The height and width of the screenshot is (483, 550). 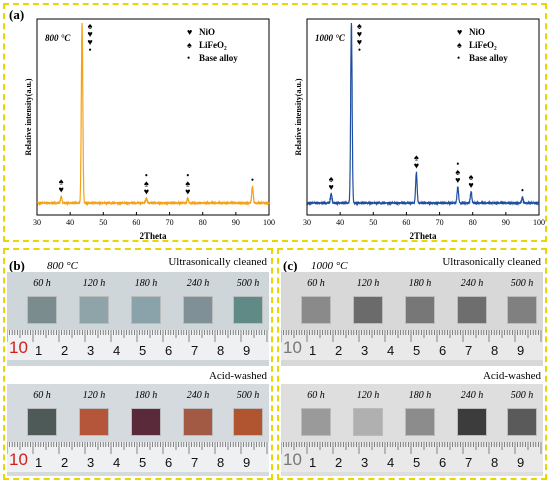 What do you see at coordinates (237, 376) in the screenshot?
I see `panel-b-bottom-caption: Acid-washed` at bounding box center [237, 376].